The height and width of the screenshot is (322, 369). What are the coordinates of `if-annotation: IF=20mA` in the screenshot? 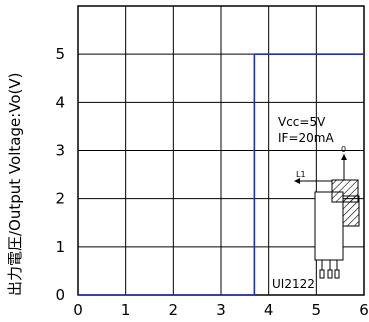 It's located at (306, 138).